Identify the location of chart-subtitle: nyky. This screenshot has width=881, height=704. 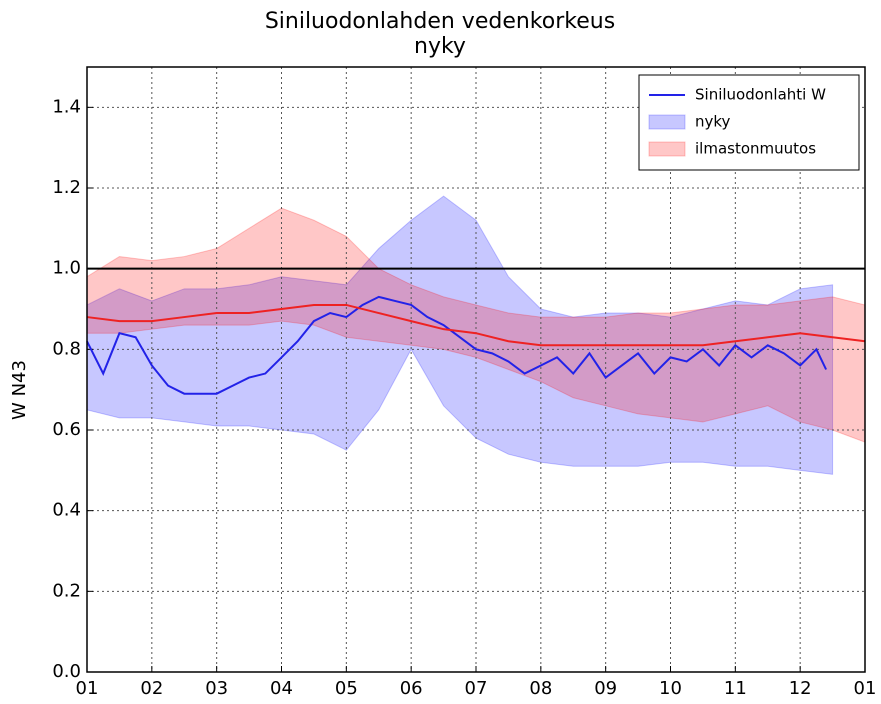
(440, 46).